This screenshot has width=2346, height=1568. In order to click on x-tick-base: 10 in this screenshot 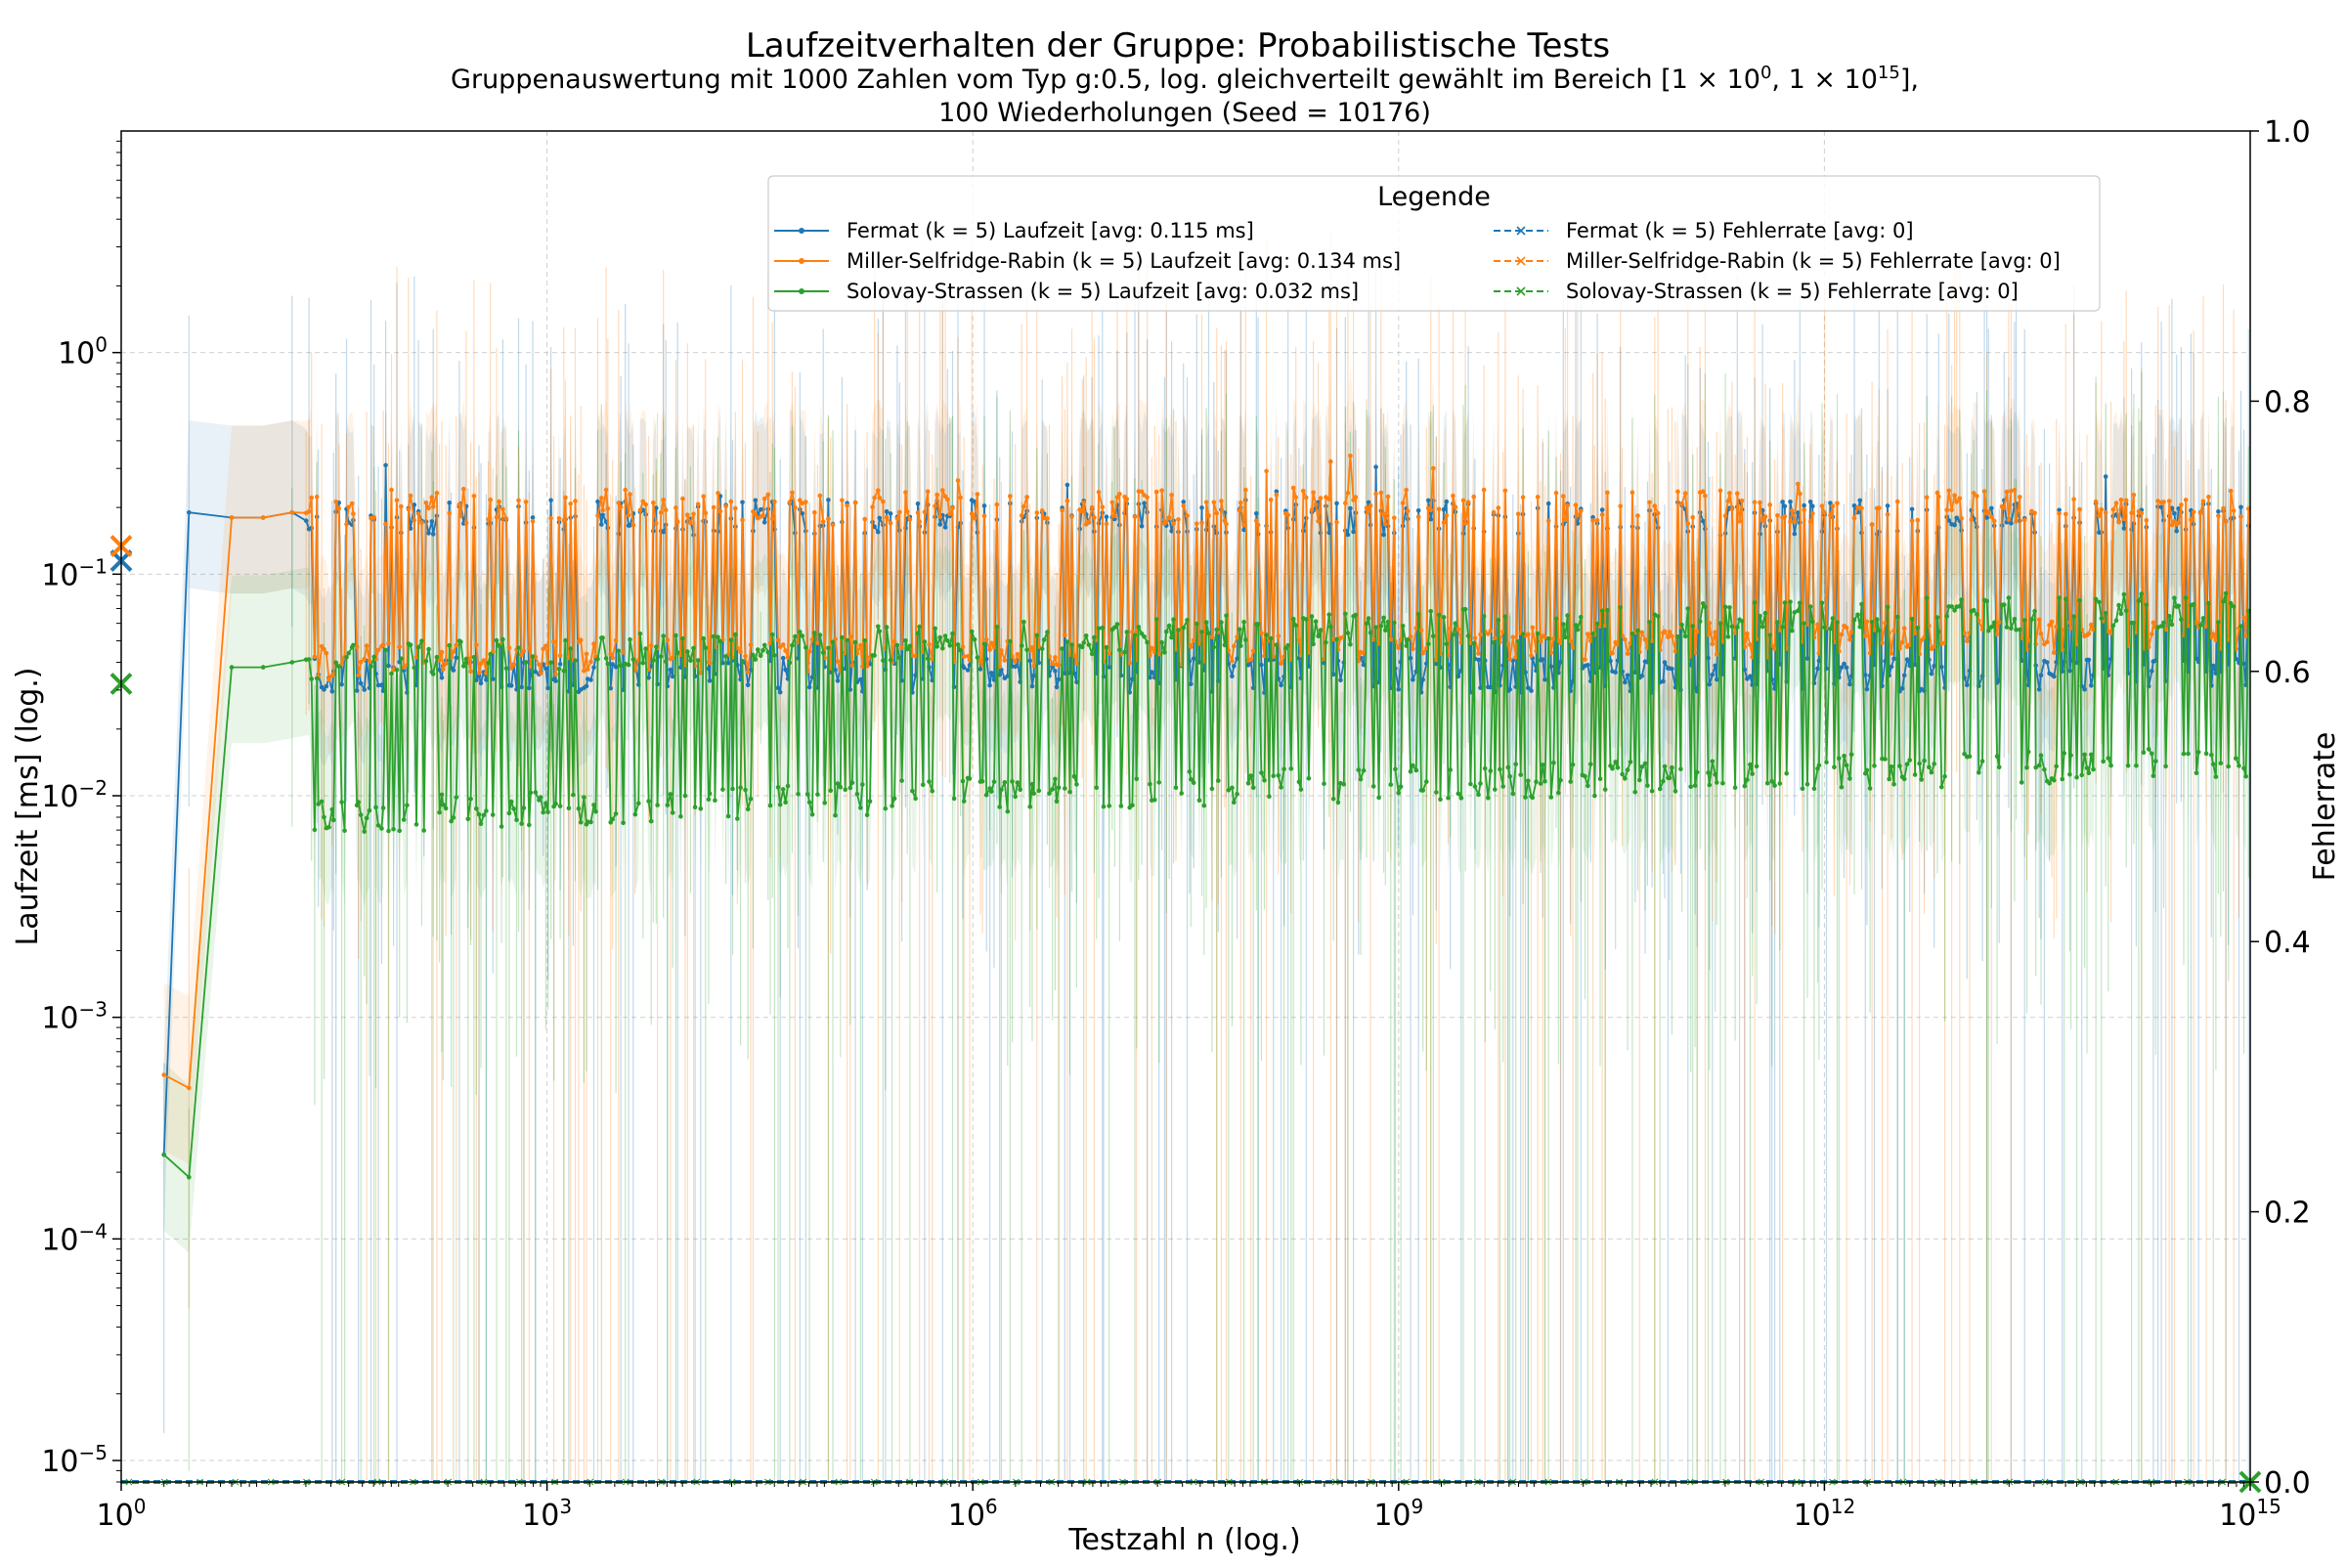, I will do `click(541, 1516)`.